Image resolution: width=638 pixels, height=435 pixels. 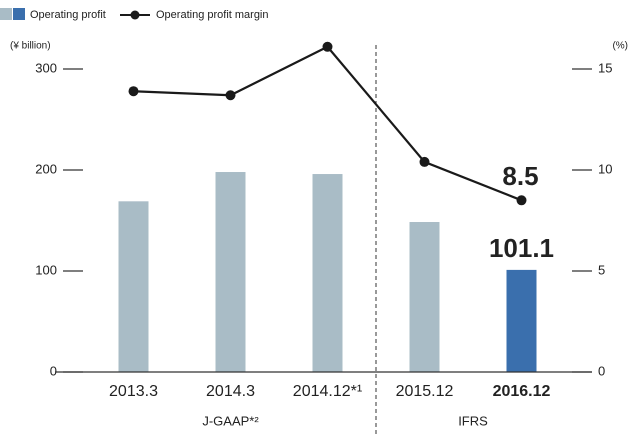 I want to click on y-tick-label: 300, so click(x=46, y=67).